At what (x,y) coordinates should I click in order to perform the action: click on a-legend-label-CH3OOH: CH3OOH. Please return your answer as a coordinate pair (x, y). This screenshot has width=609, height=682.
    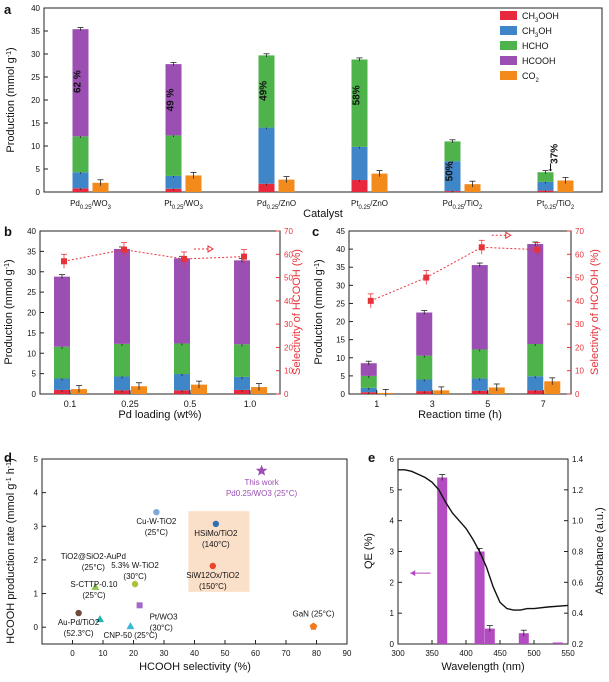
    Looking at the image, I should click on (540, 17).